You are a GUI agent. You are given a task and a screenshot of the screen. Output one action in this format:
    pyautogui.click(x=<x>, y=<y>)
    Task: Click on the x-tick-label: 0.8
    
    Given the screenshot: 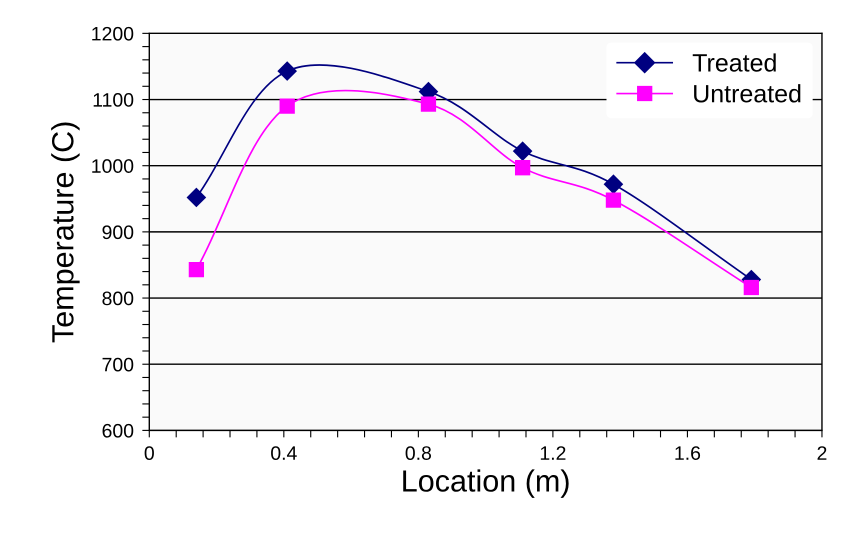 What is the action you would take?
    pyautogui.click(x=419, y=453)
    